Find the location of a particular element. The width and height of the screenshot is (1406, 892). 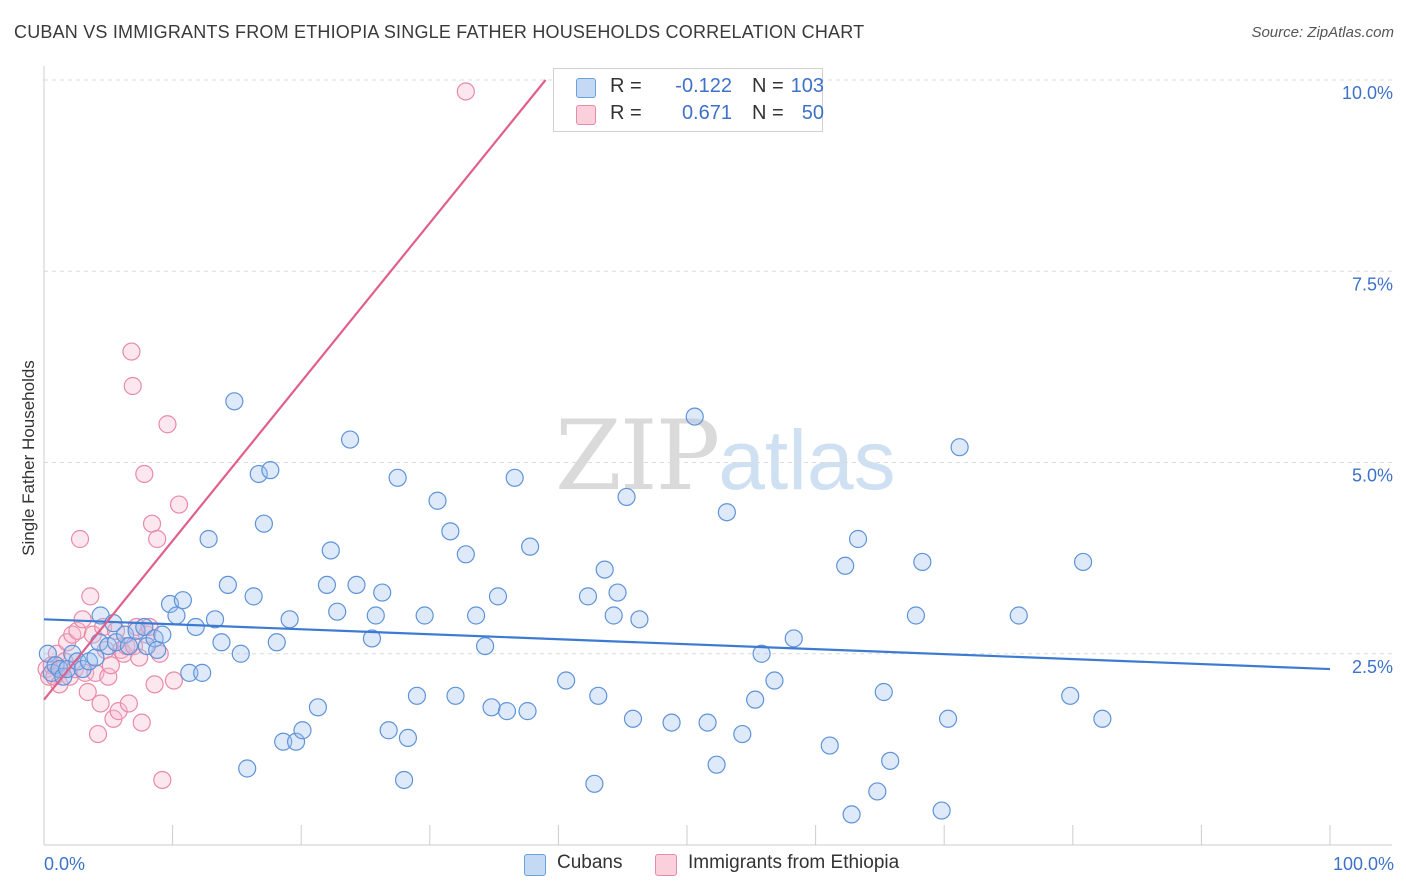

cubans-r-value: -0.122 is located at coordinates (703, 86).